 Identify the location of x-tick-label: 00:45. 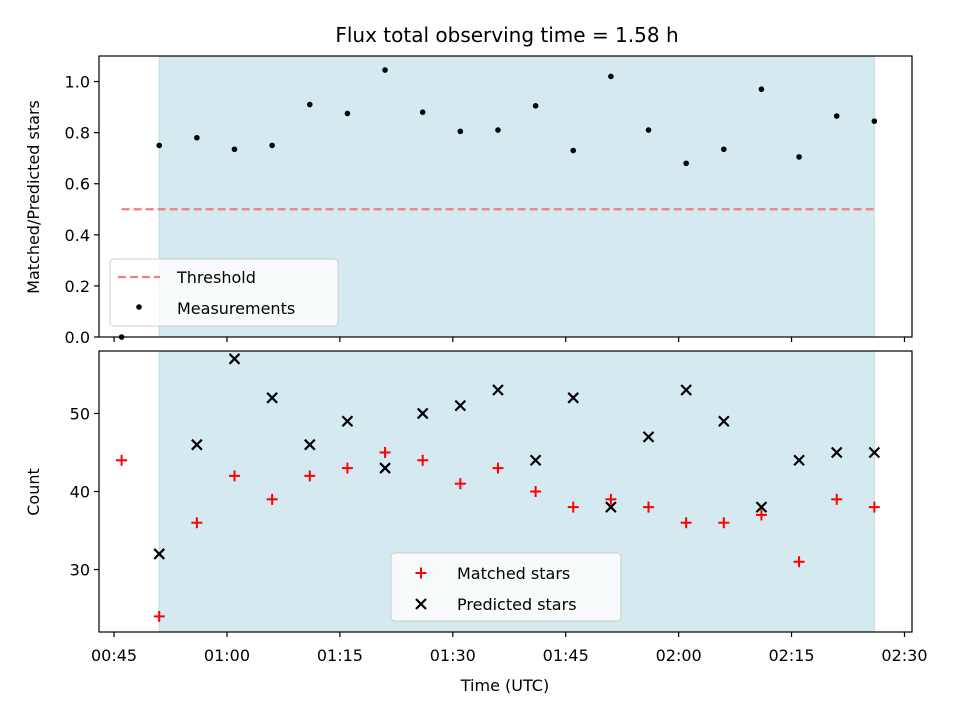
(114, 655).